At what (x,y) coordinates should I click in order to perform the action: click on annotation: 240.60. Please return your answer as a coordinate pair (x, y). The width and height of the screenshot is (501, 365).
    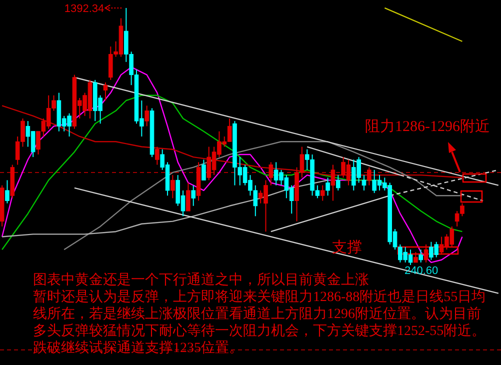
    Looking at the image, I should click on (421, 271).